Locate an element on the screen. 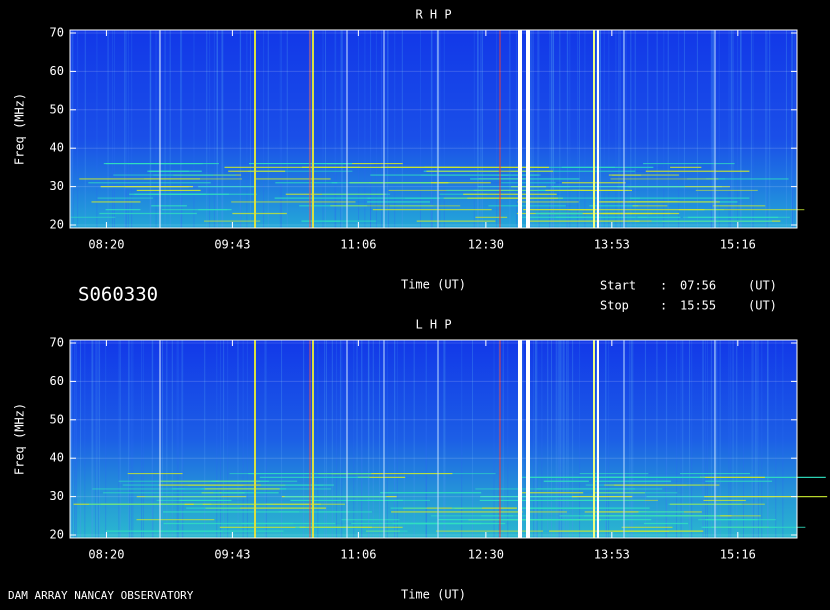 The image size is (830, 610). panel-title: L H P is located at coordinates (433, 325).